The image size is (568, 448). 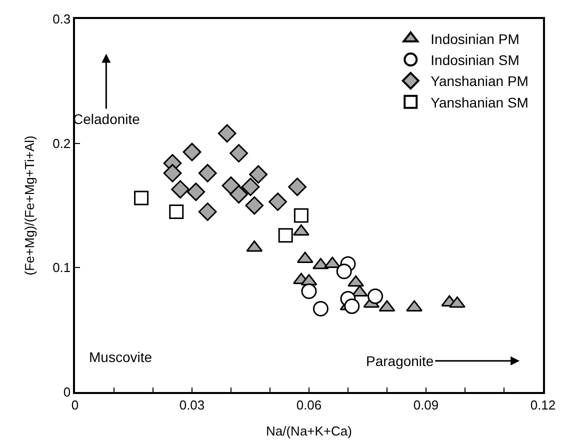 I want to click on x-tick-label: 0.09, so click(x=426, y=404).